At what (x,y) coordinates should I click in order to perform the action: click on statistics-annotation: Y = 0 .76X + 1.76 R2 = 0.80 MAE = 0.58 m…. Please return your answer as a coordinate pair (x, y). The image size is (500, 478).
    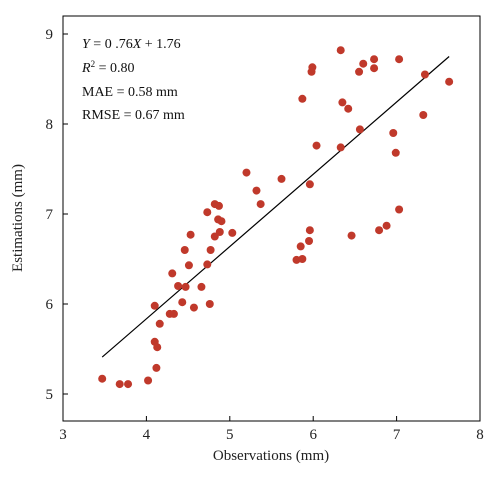
    Looking at the image, I should click on (133, 80).